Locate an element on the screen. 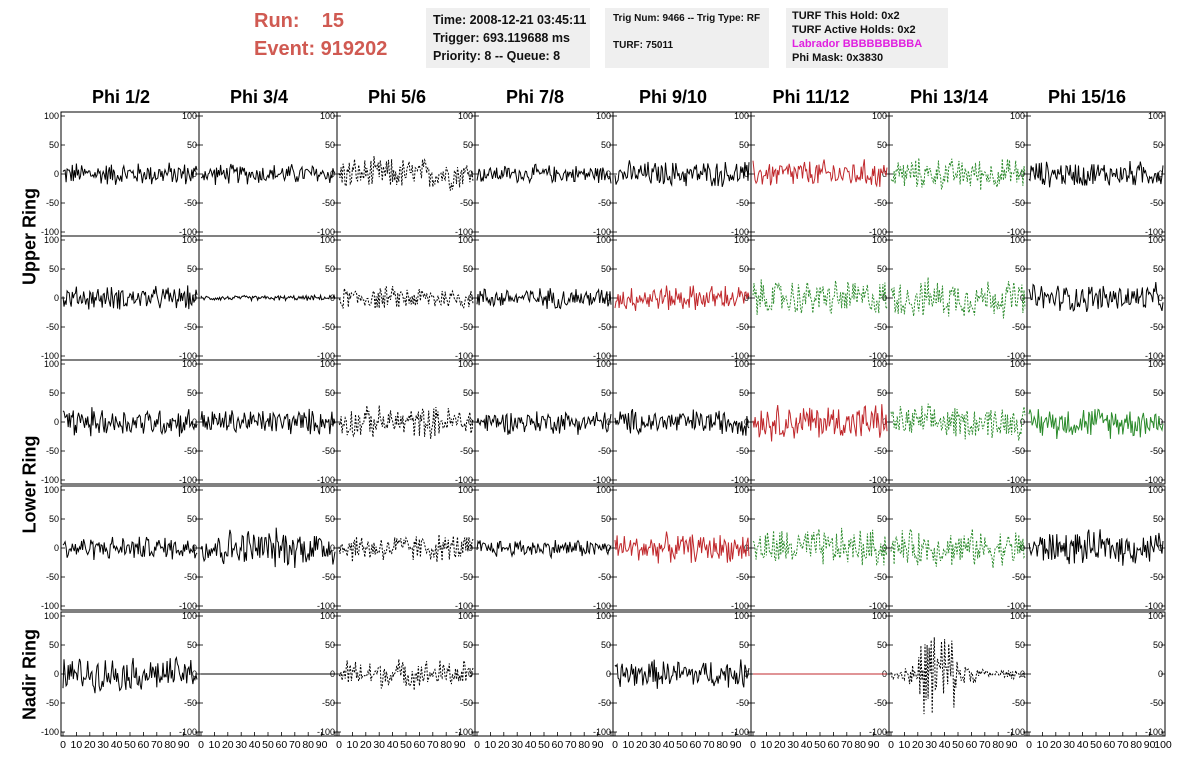  trig-num-text: Trig Num: 9466 -- Trig Type: RF is located at coordinates (687, 18).